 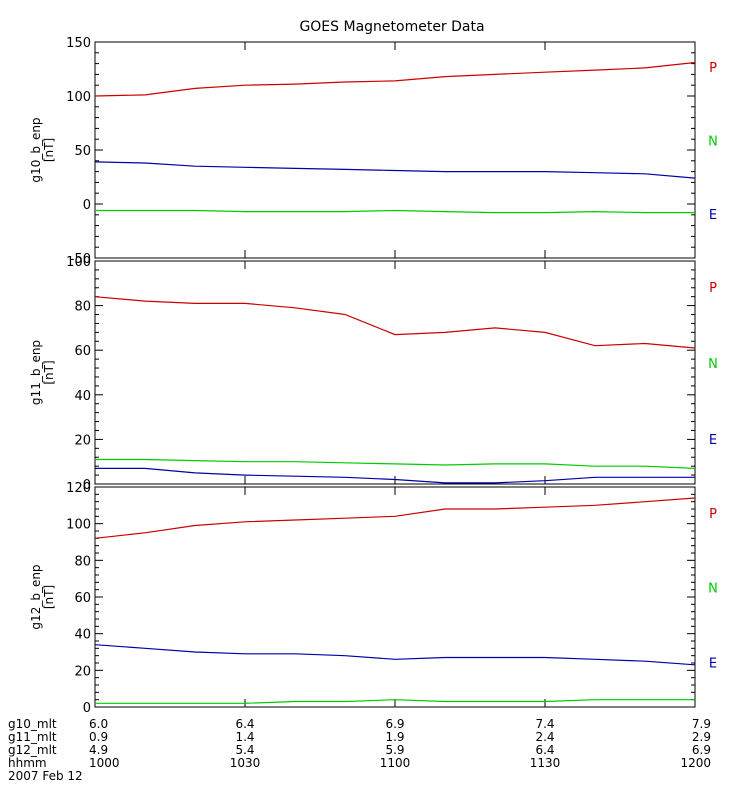 What do you see at coordinates (98, 737) in the screenshot?
I see `time-axis-value: 0.9` at bounding box center [98, 737].